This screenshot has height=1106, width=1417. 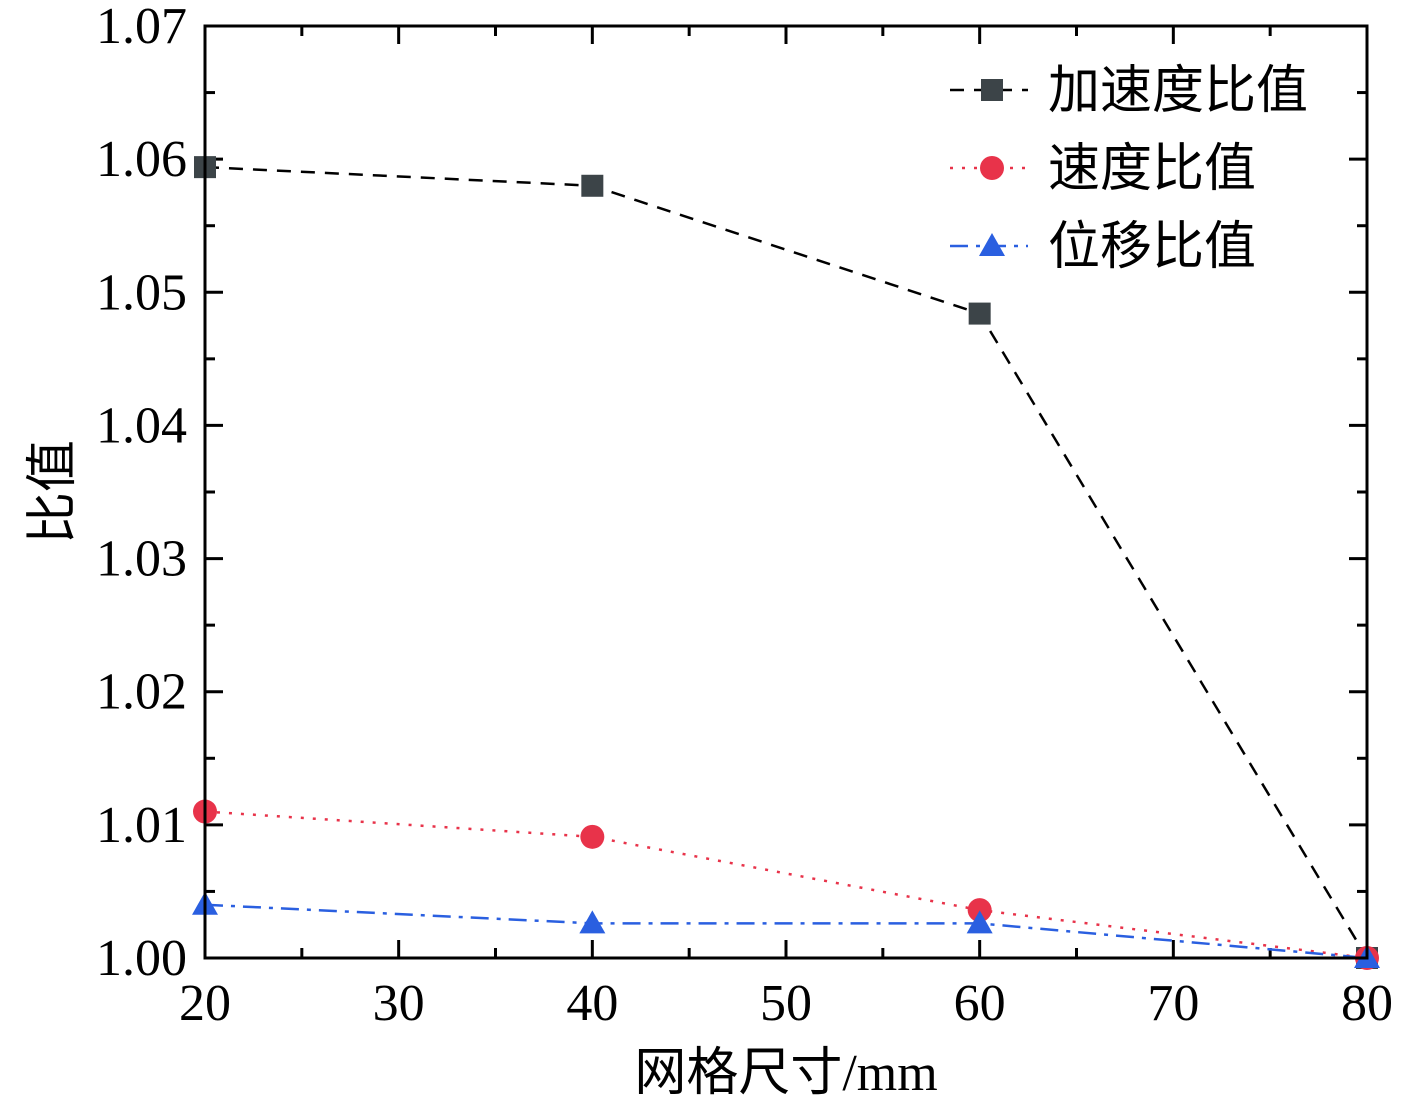 What do you see at coordinates (141, 159) in the screenshot?
I see `y-tick-label: 1.06` at bounding box center [141, 159].